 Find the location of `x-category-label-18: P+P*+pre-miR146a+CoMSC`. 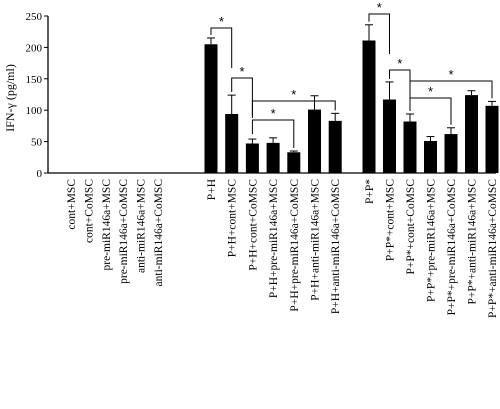

x-category-label-18: P+P*+pre-miR146a+CoMSC is located at coordinates (452, 247).